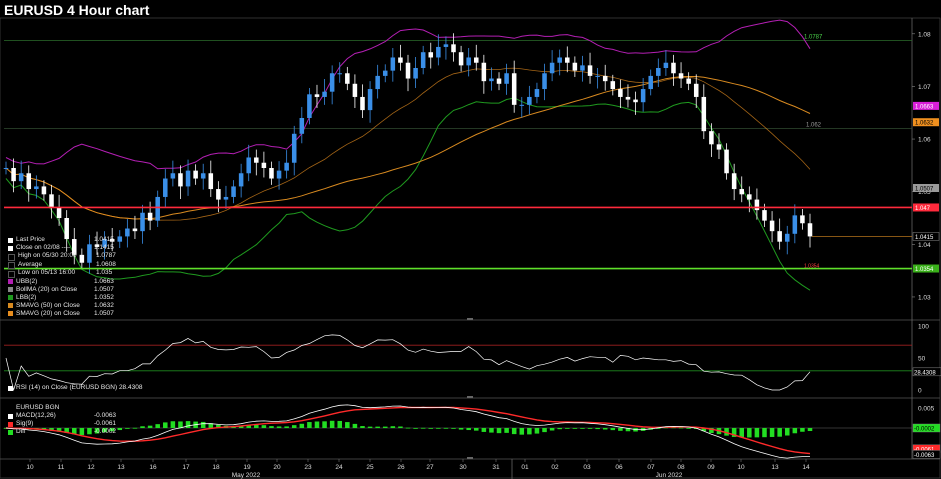  What do you see at coordinates (669, 475) in the screenshot?
I see `month-label-jun: Jun 2022` at bounding box center [669, 475].